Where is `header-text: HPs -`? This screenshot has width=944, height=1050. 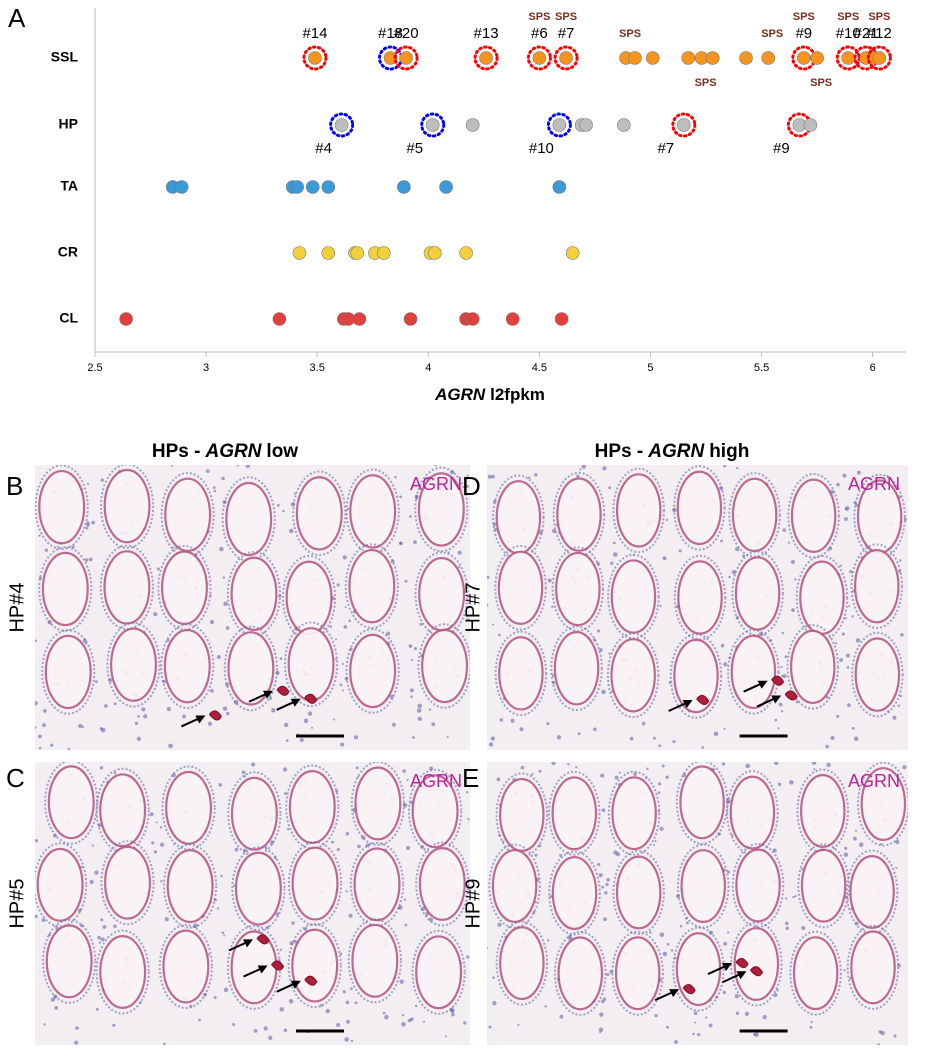
header-text: HPs - is located at coordinates (176, 451).